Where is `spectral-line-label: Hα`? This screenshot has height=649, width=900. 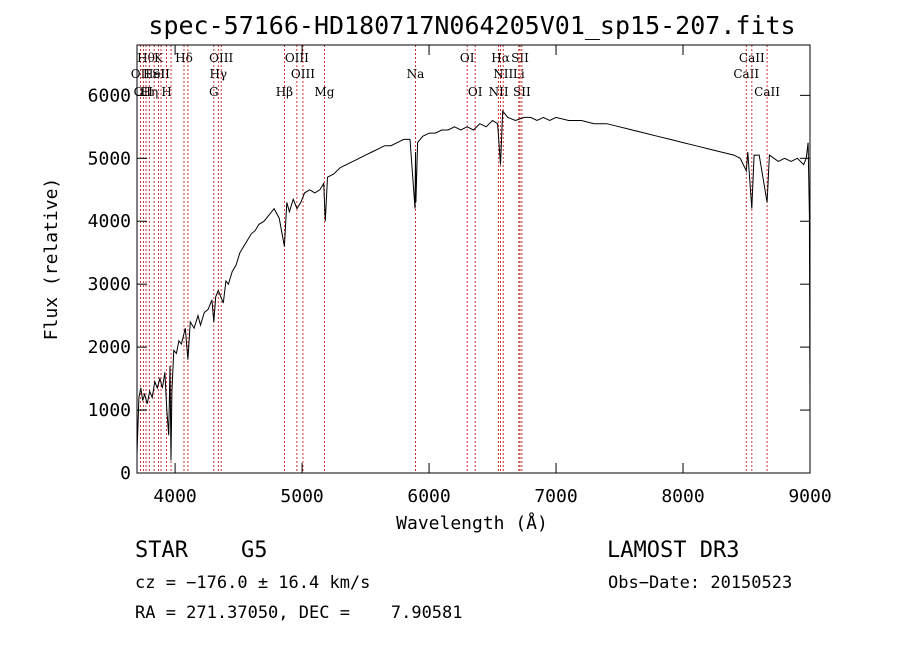
spectral-line-label: Hα is located at coordinates (500, 58).